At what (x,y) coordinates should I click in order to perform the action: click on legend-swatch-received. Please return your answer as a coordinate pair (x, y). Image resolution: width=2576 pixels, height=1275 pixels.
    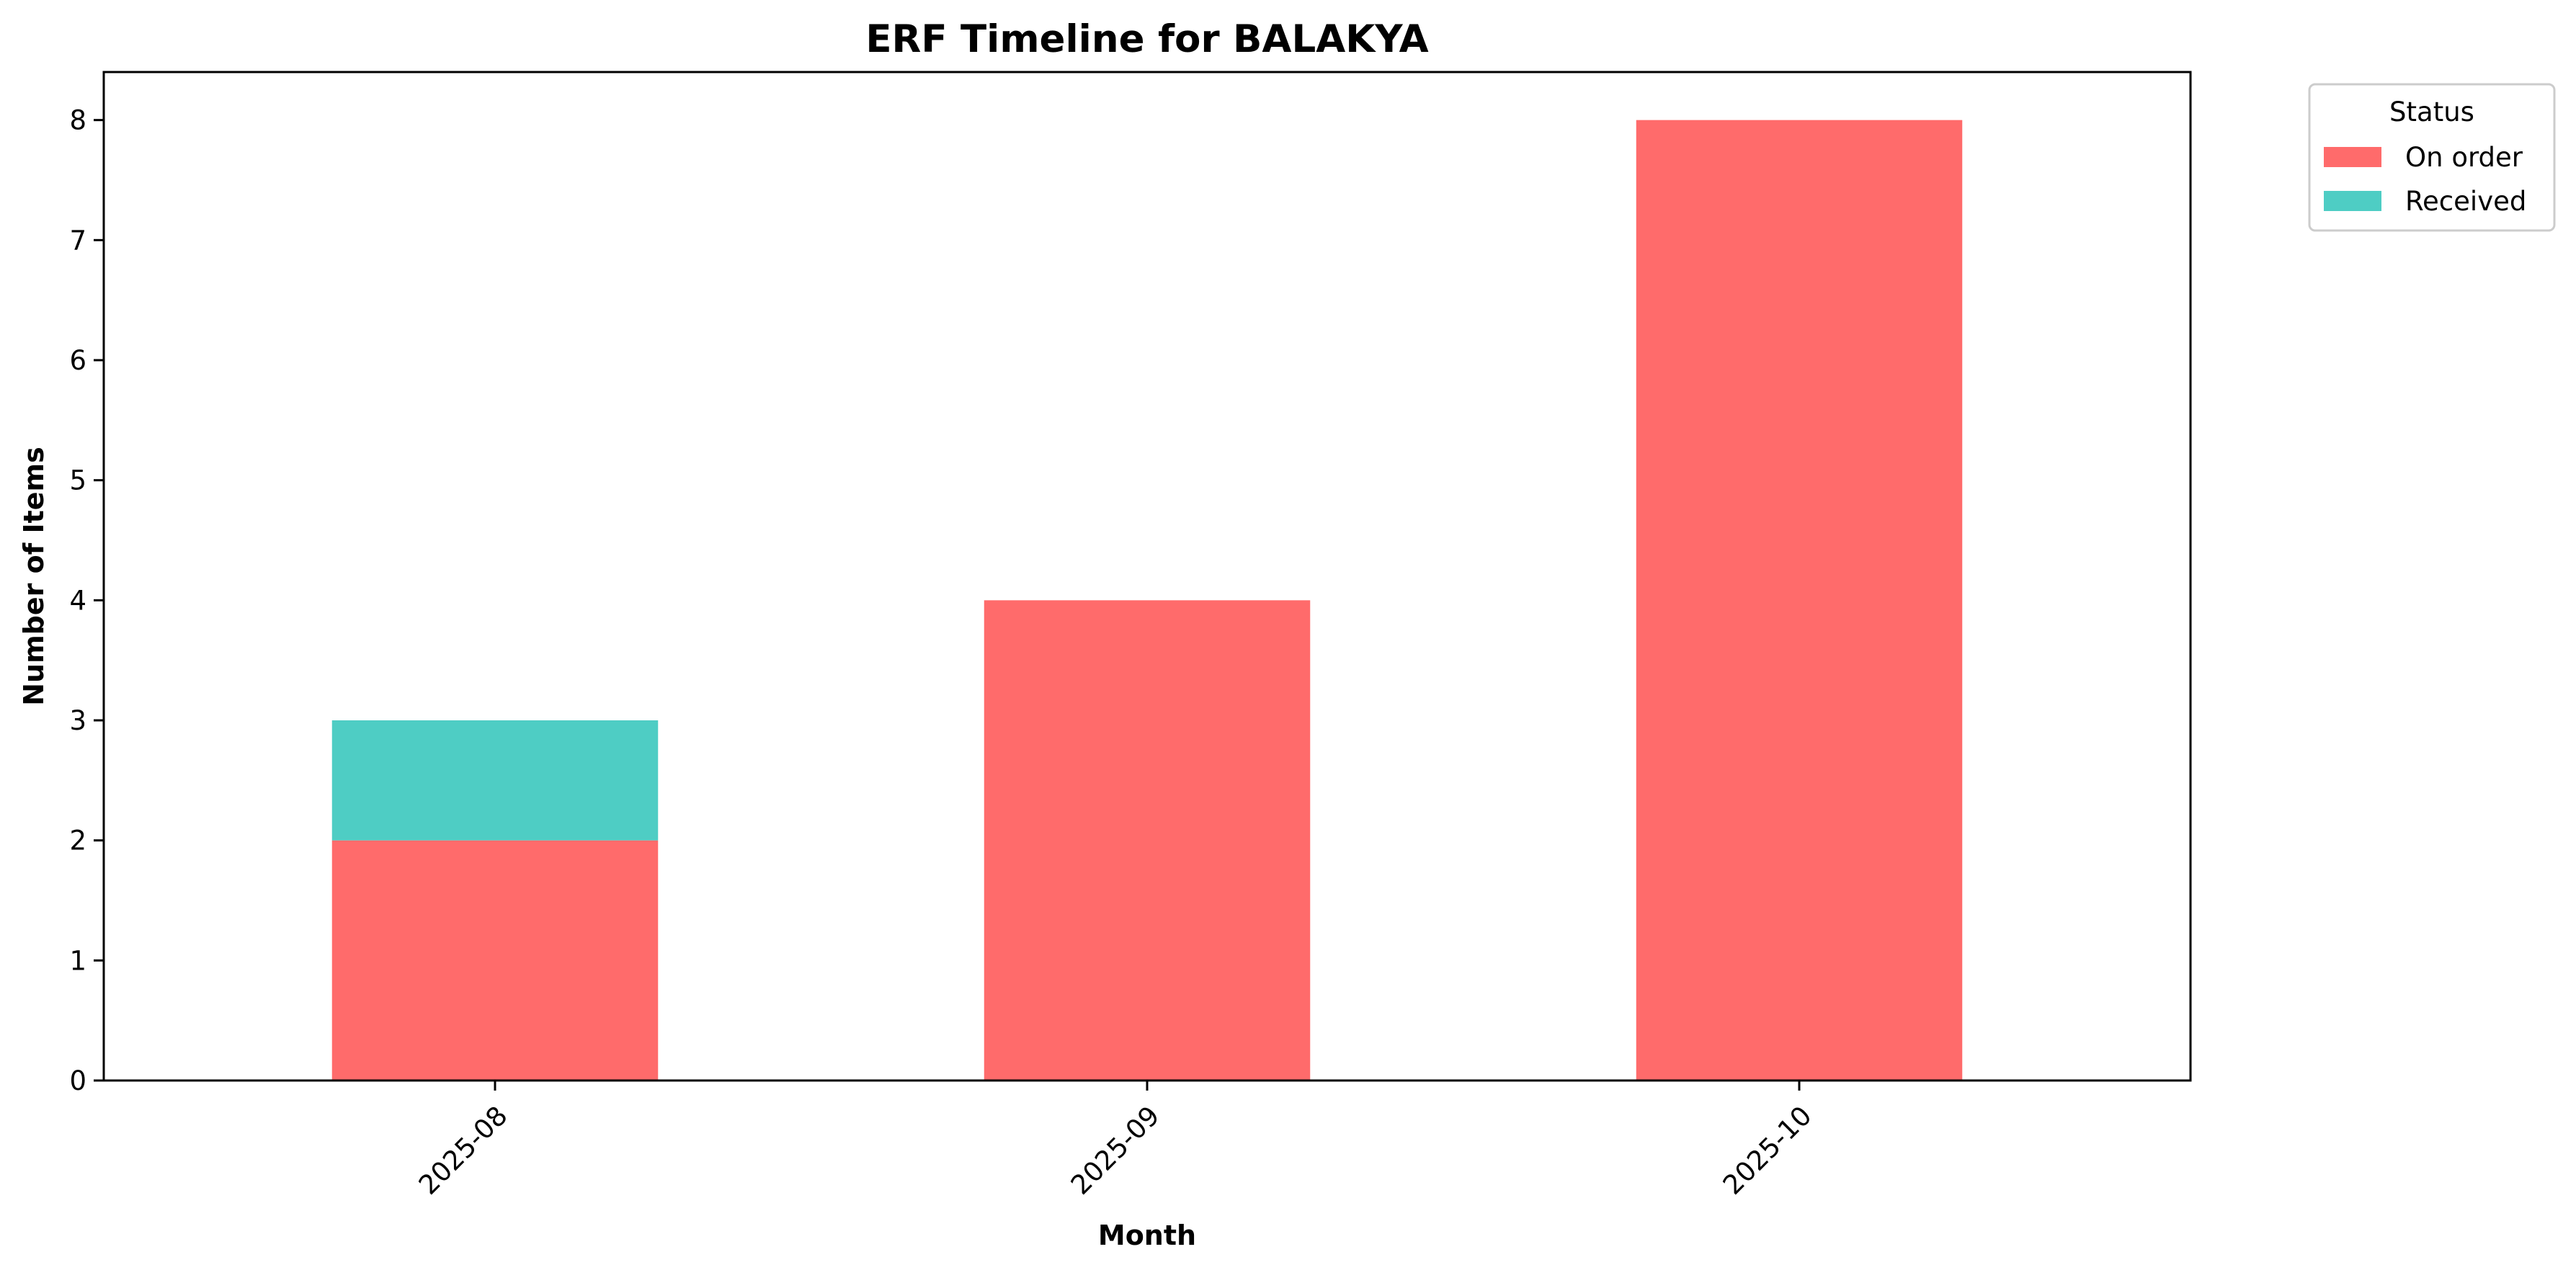
    Looking at the image, I should click on (2352, 201).